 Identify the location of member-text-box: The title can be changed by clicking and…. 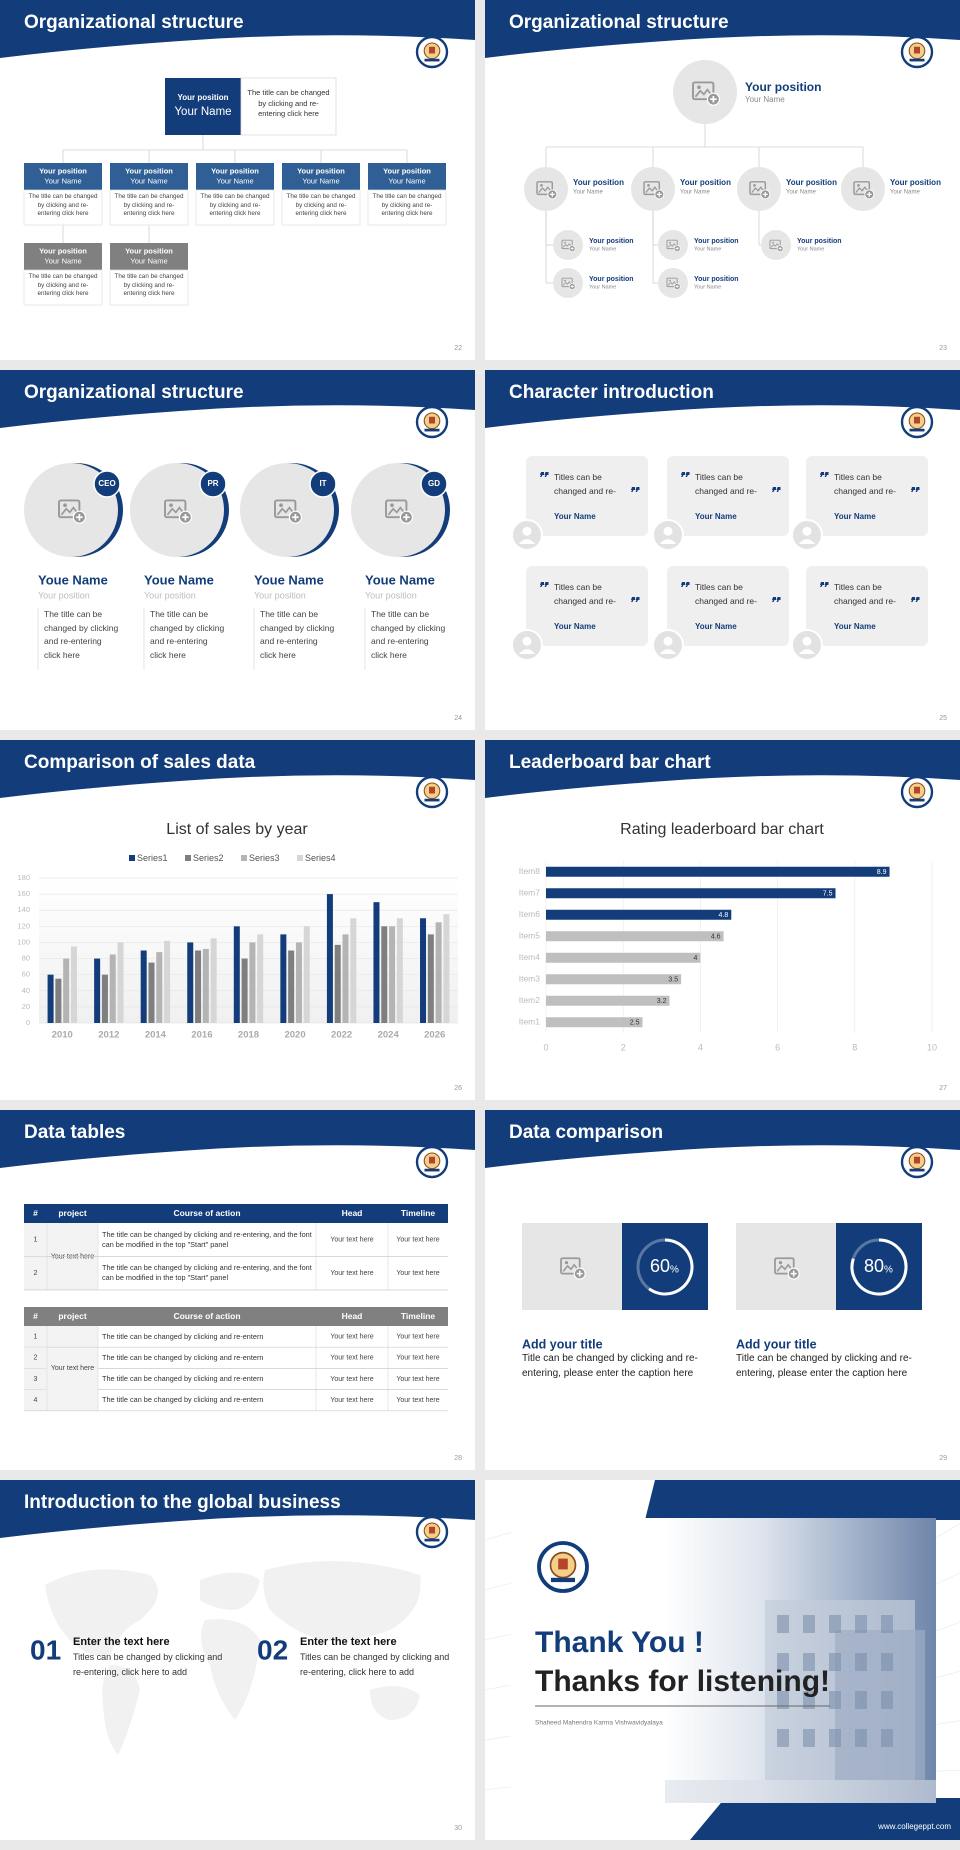
(63, 205).